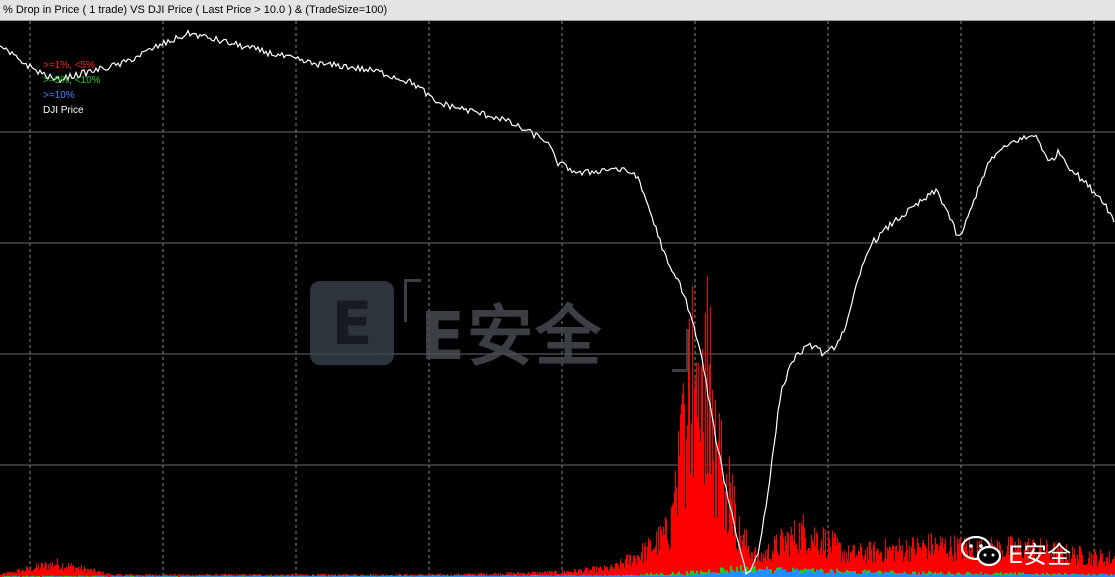  What do you see at coordinates (63, 110) in the screenshot?
I see `legend-item-dji: DJI Price` at bounding box center [63, 110].